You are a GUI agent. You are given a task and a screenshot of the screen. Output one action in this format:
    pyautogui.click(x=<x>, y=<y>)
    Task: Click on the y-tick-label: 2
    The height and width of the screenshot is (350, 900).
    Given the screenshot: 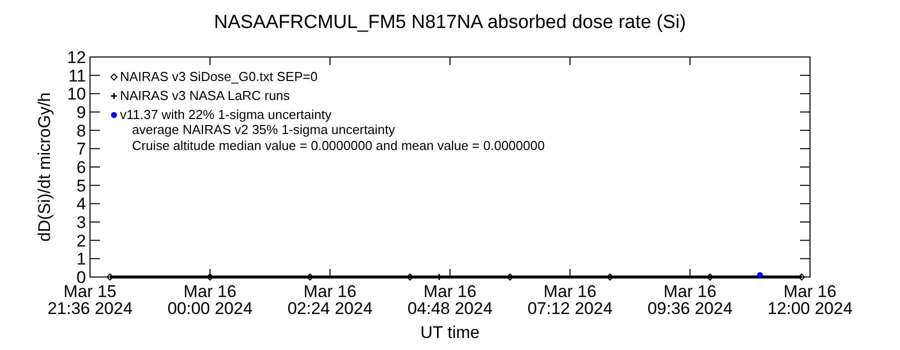 What is the action you would take?
    pyautogui.click(x=81, y=240)
    